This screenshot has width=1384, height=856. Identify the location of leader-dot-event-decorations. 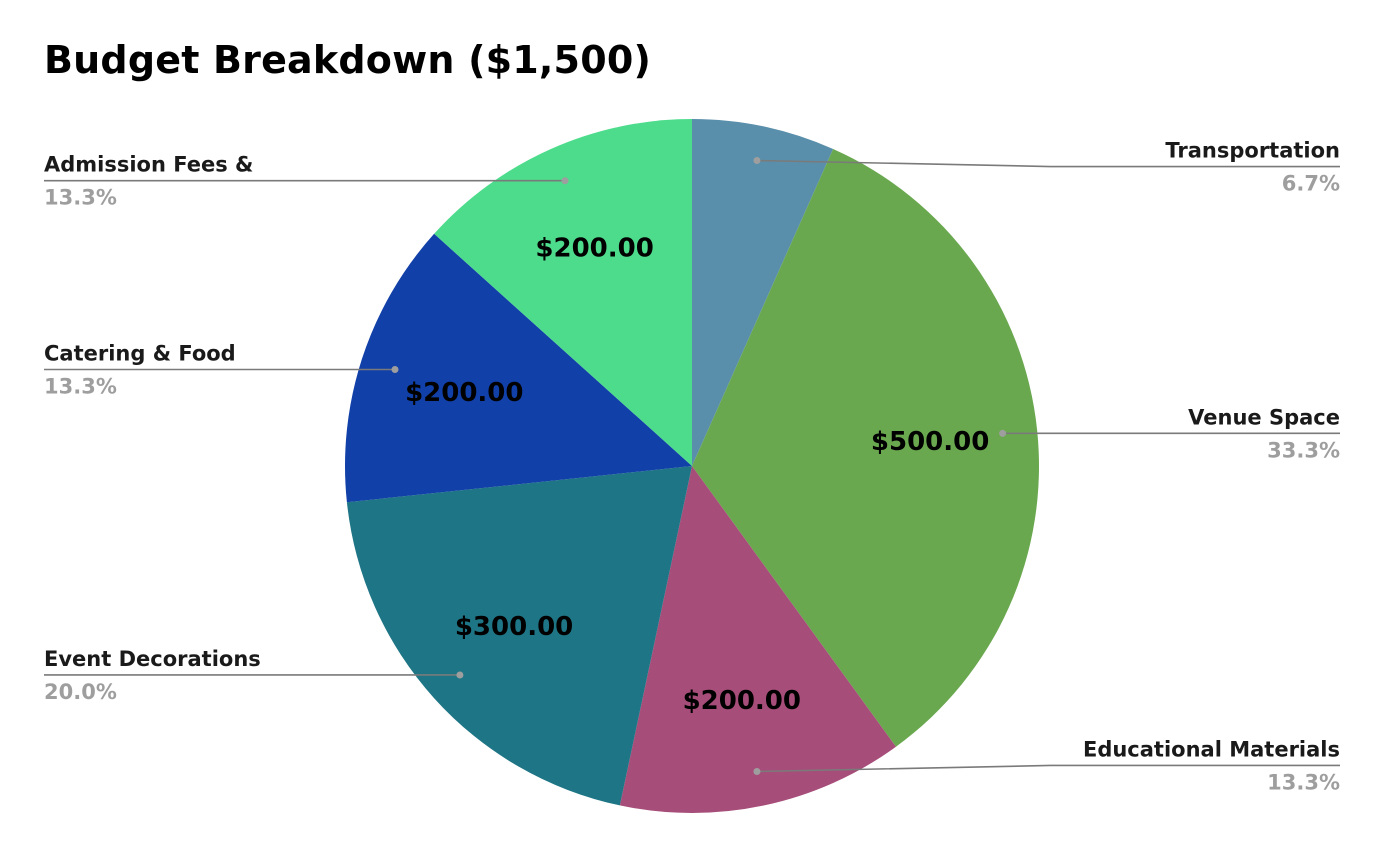
(460, 675).